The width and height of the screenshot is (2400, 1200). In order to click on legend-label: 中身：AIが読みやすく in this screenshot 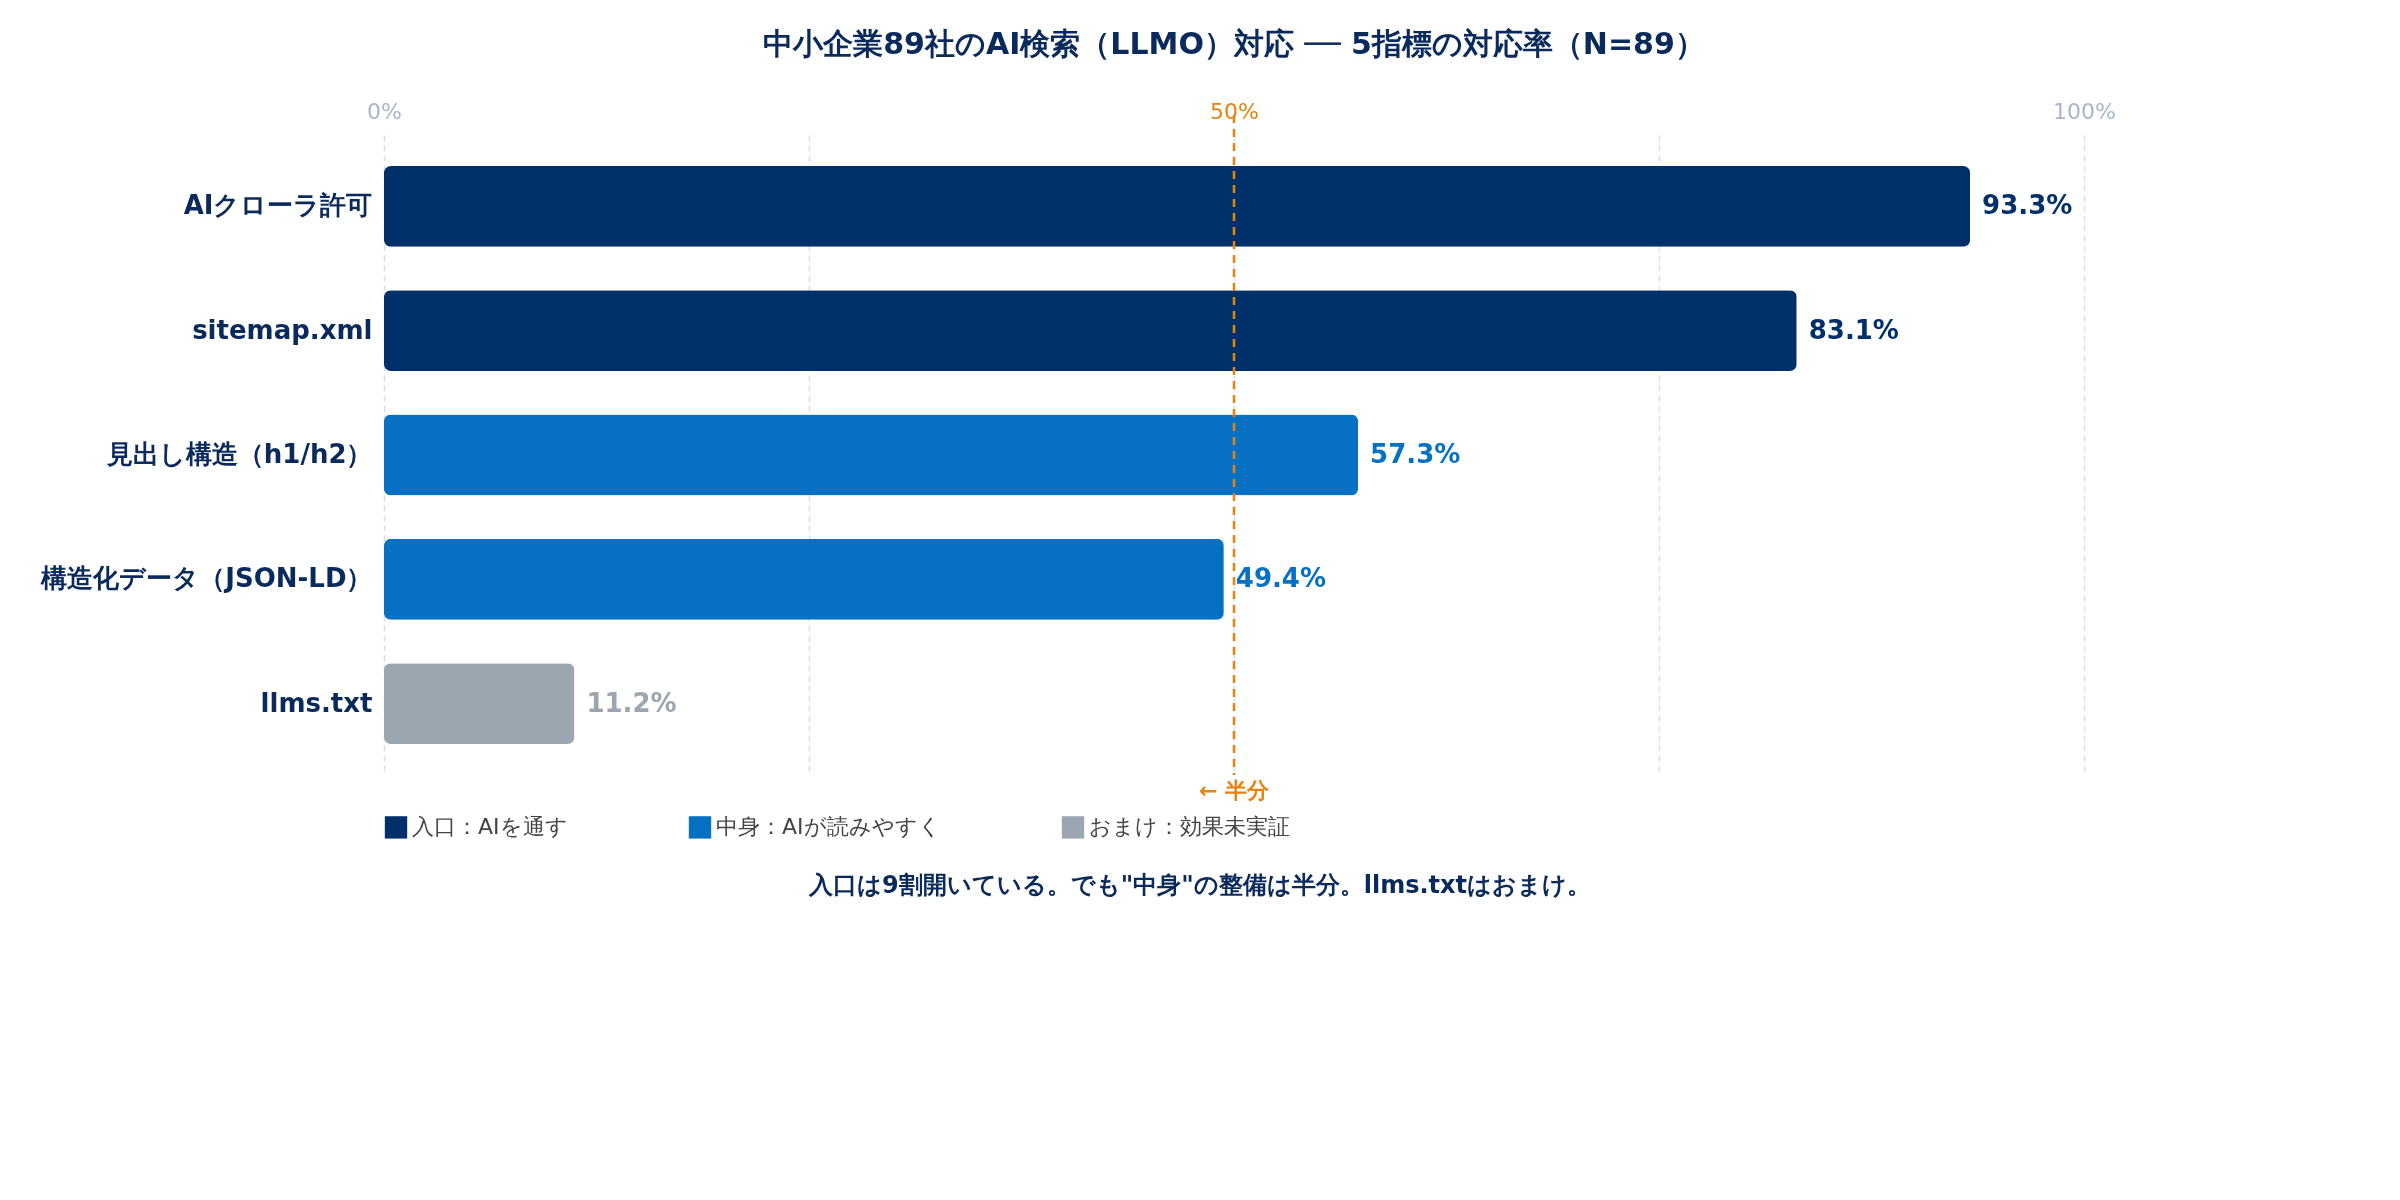, I will do `click(828, 827)`.